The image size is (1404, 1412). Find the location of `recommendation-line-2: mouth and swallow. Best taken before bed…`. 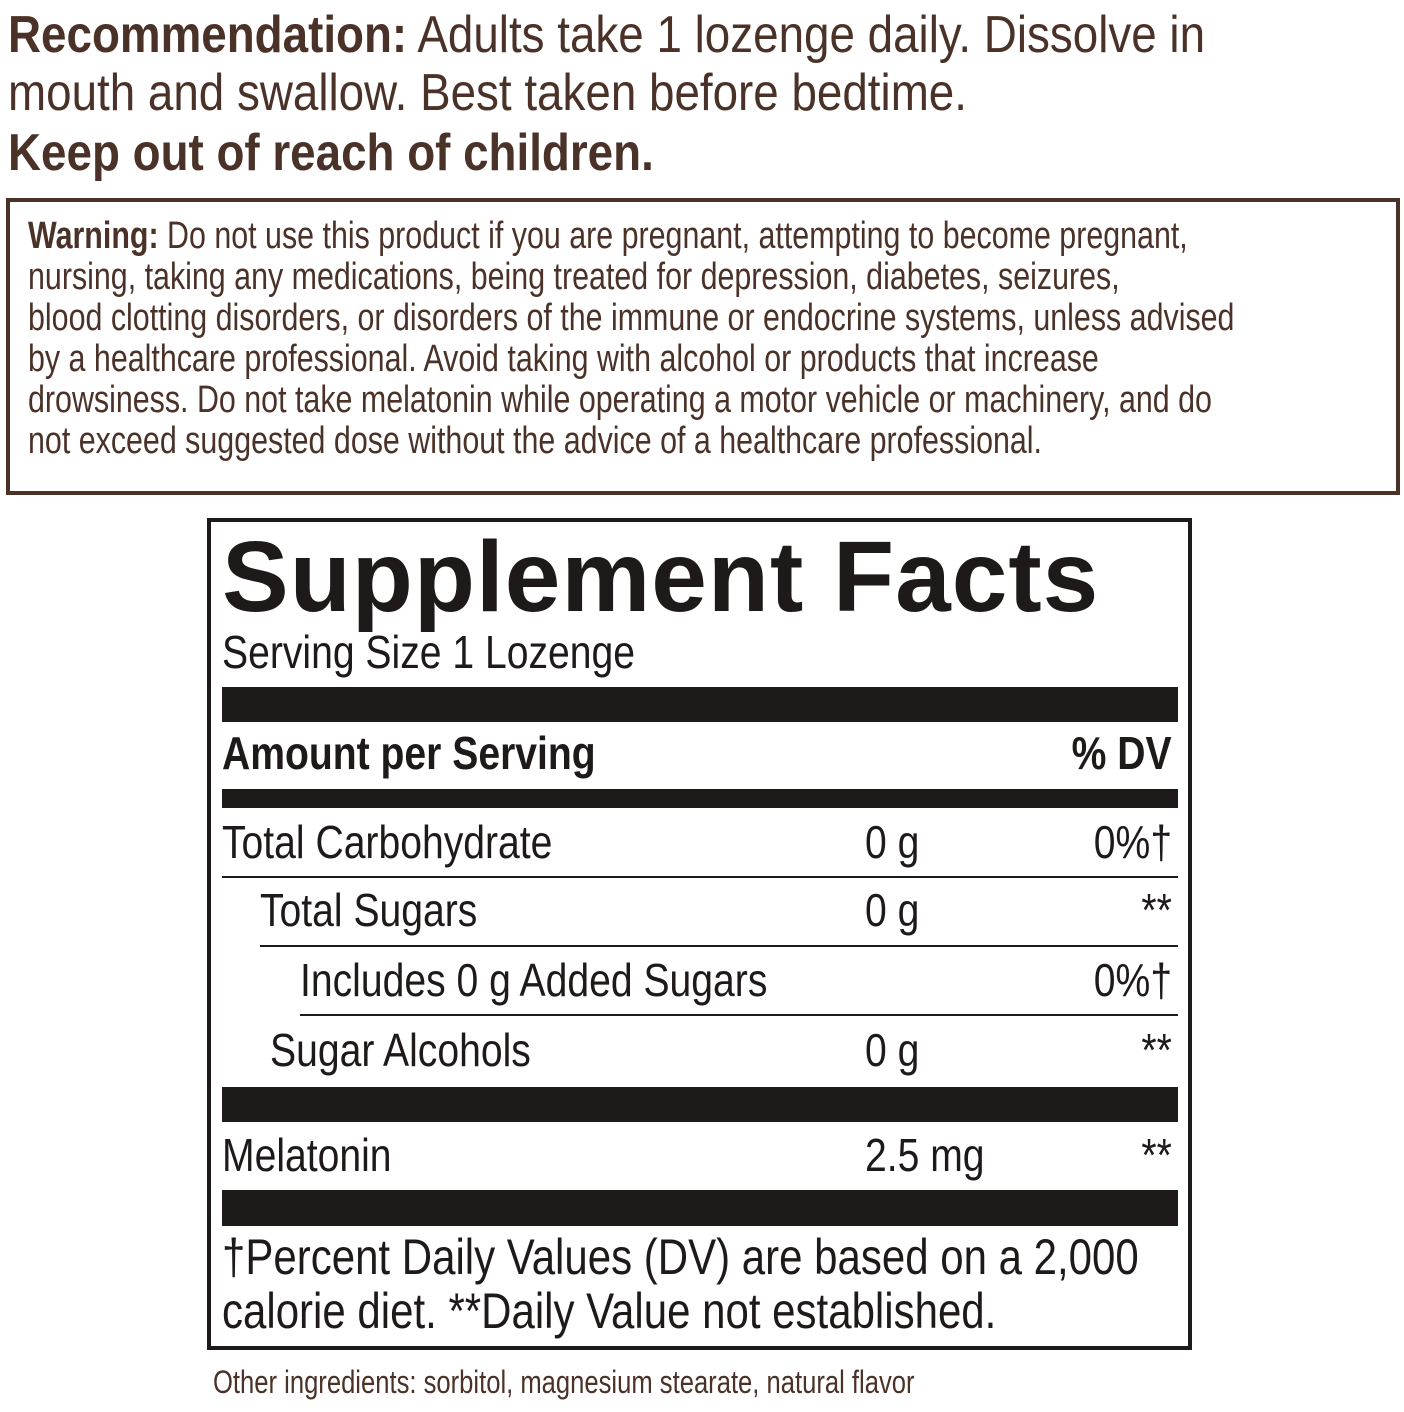

recommendation-line-2: mouth and swallow. Best taken before bed… is located at coordinates (487, 93).